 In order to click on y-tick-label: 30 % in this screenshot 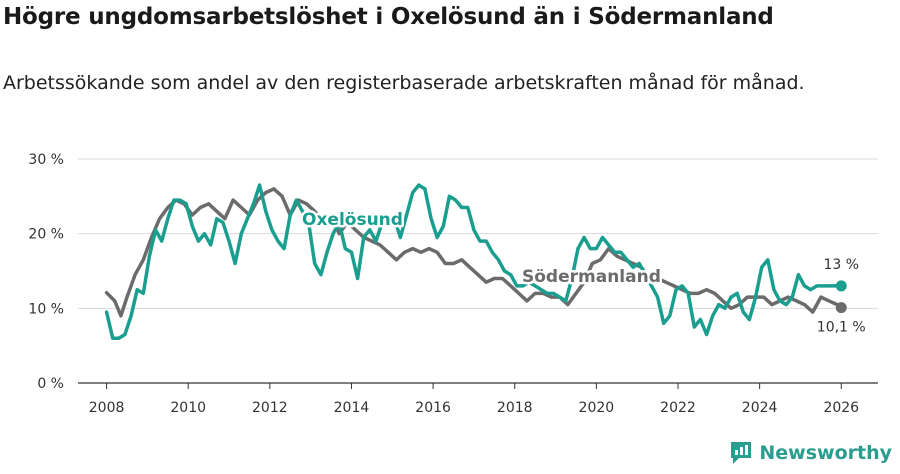, I will do `click(46, 160)`.